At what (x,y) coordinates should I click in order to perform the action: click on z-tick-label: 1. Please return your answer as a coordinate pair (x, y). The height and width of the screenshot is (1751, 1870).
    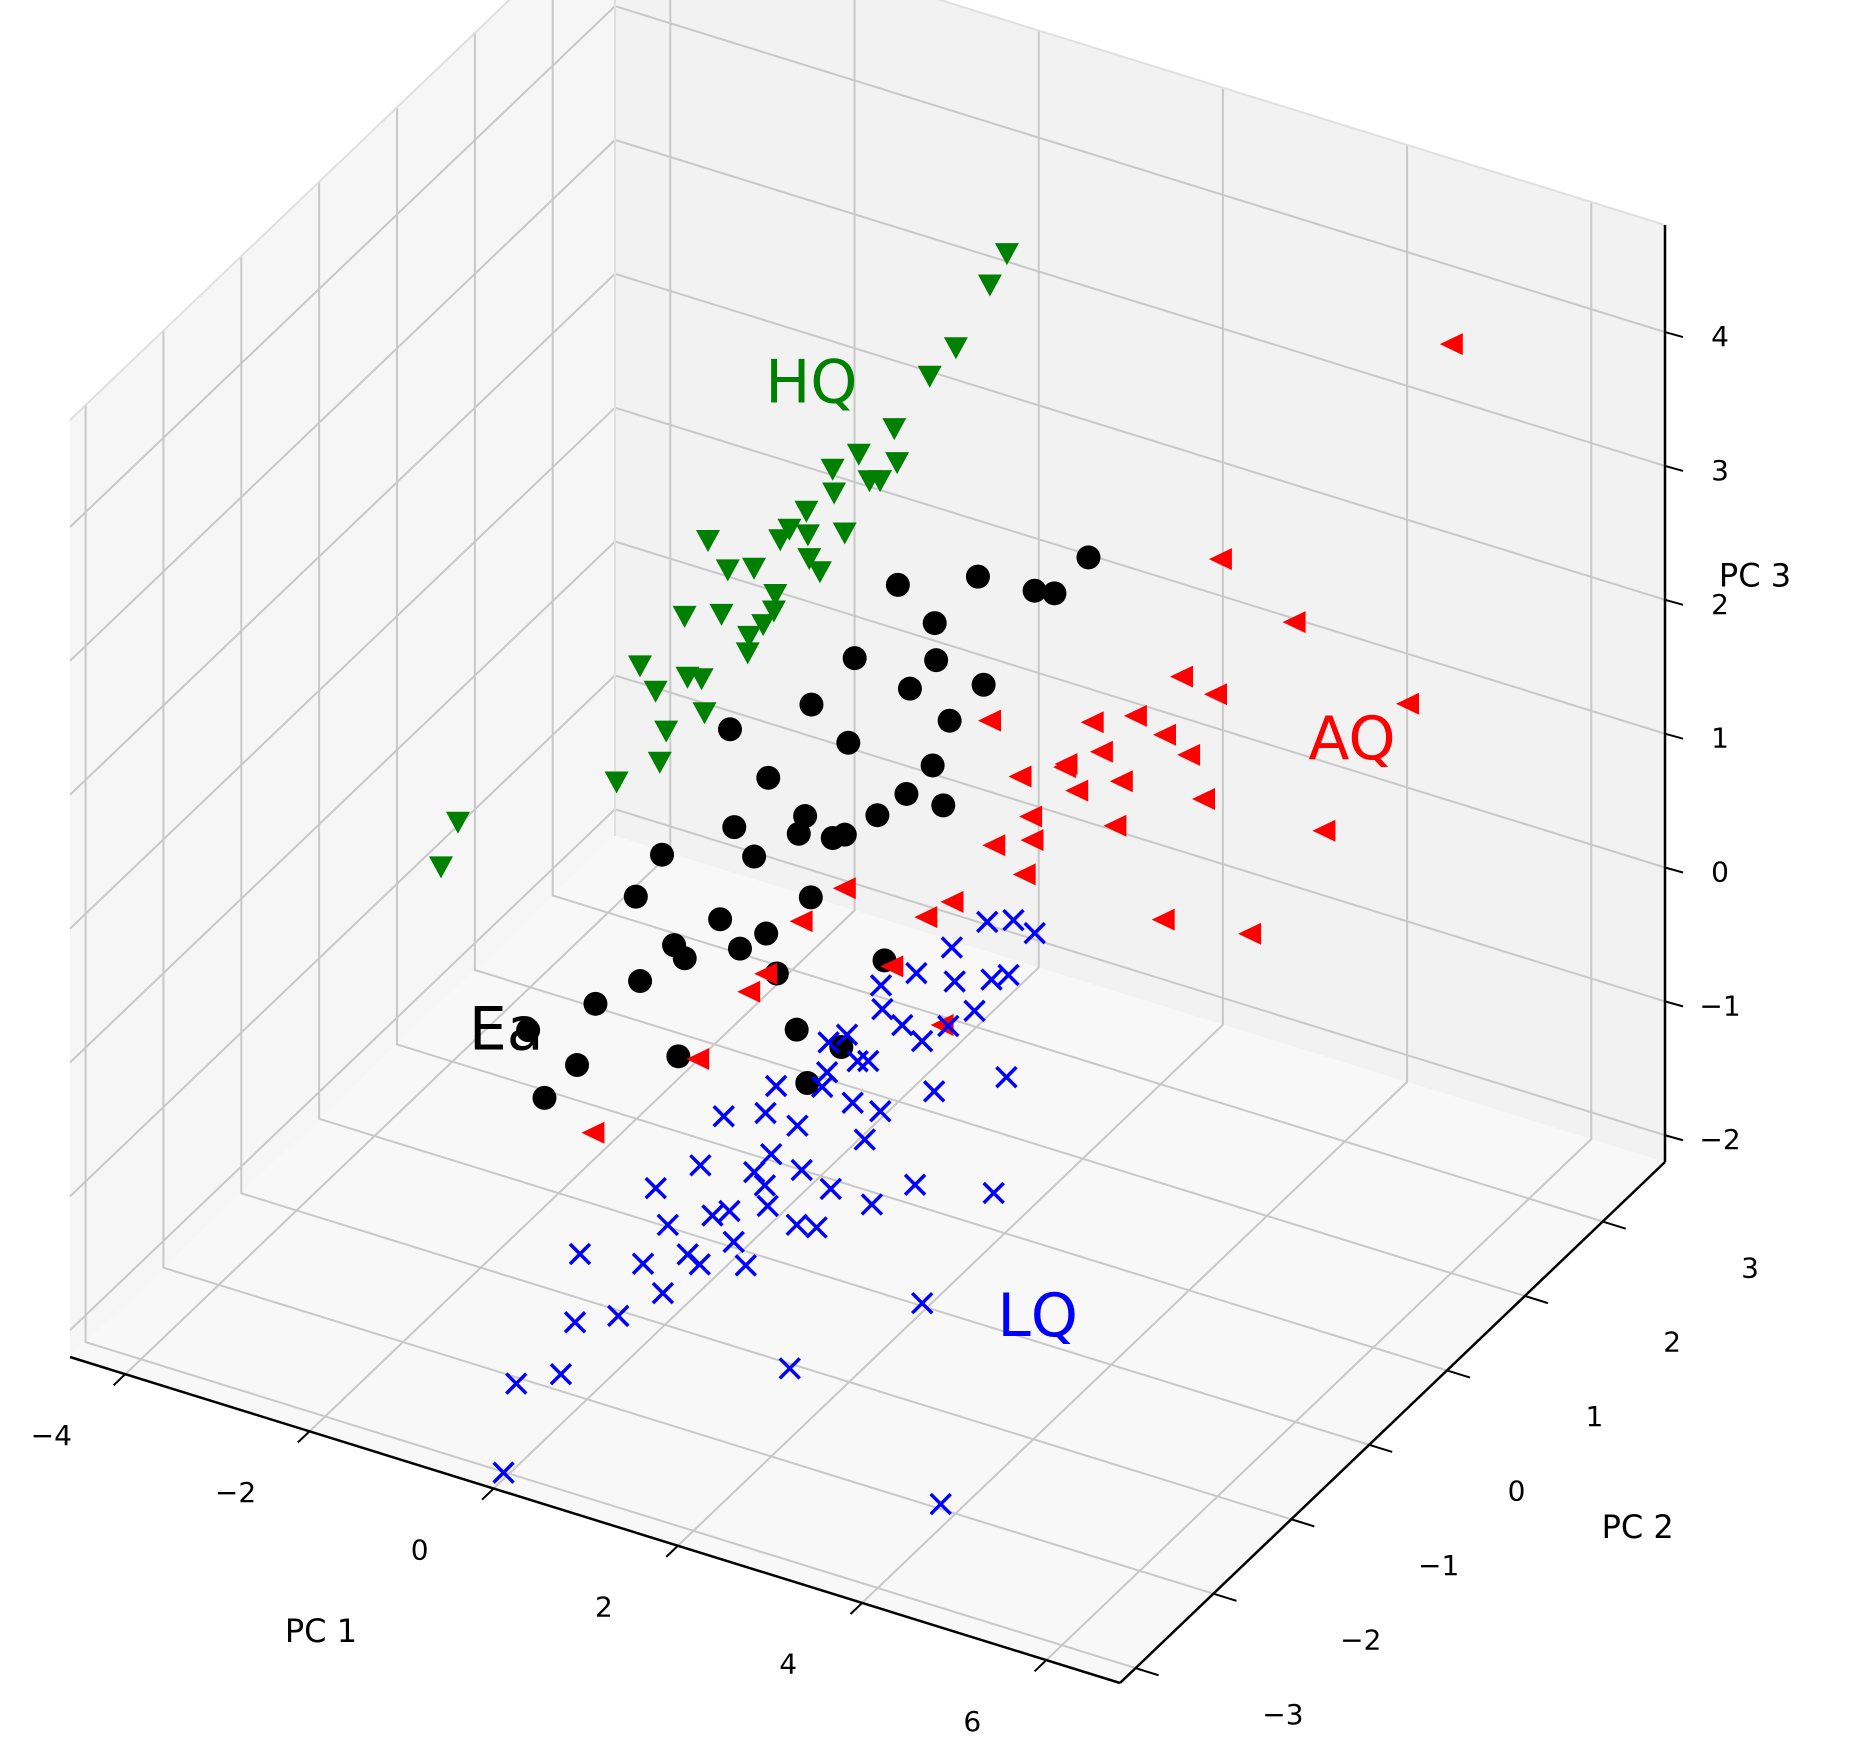
    Looking at the image, I should click on (1720, 738).